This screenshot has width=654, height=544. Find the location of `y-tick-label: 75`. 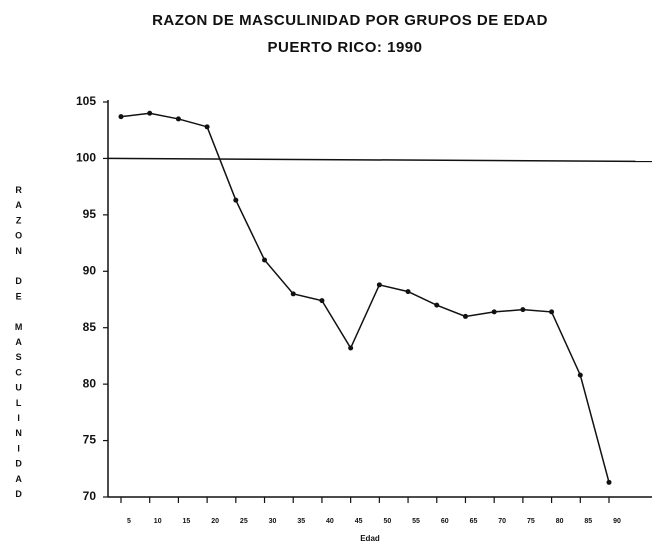

y-tick-label: 75 is located at coordinates (90, 440).